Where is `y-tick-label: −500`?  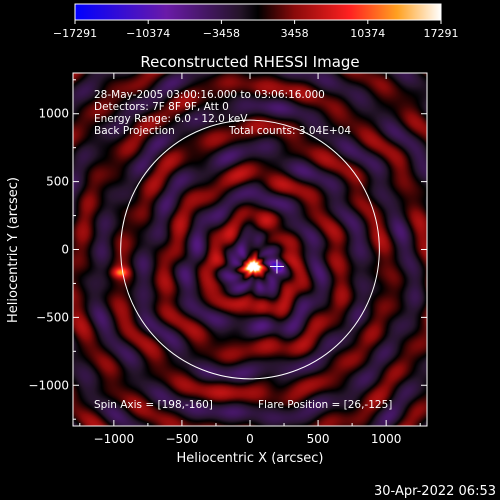
y-tick-label: −500 is located at coordinates (52, 317).